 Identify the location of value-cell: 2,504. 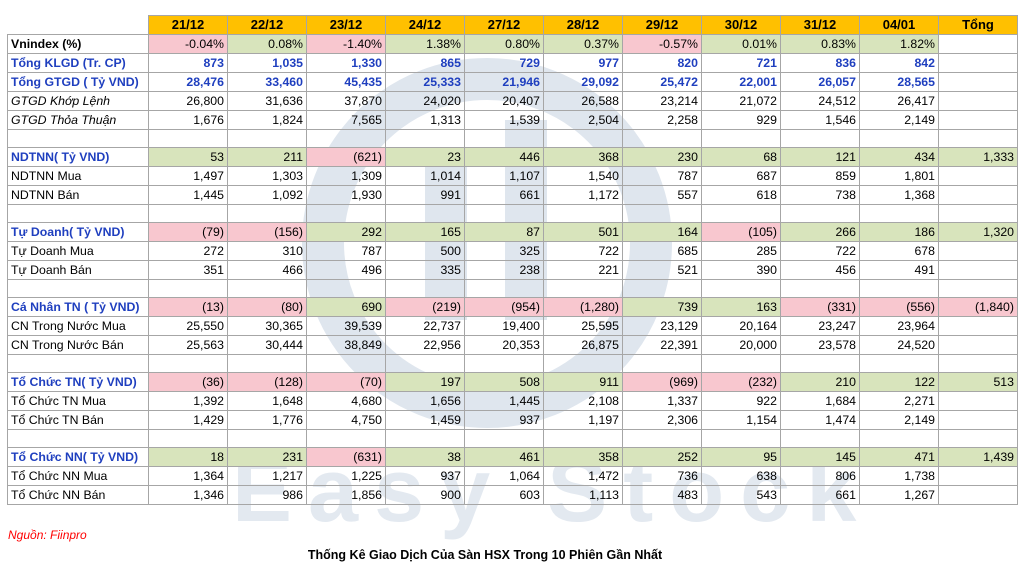
(583, 120).